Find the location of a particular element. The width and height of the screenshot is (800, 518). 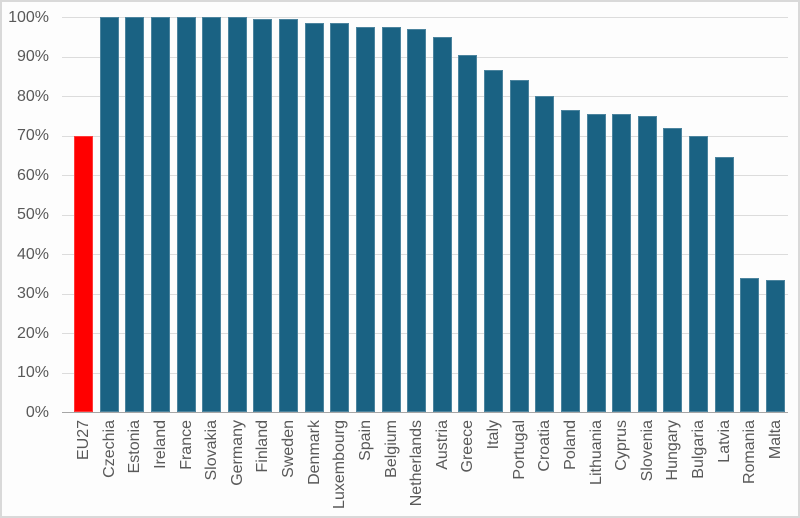

x-axis-label-text: Lithuania is located at coordinates (596, 452).